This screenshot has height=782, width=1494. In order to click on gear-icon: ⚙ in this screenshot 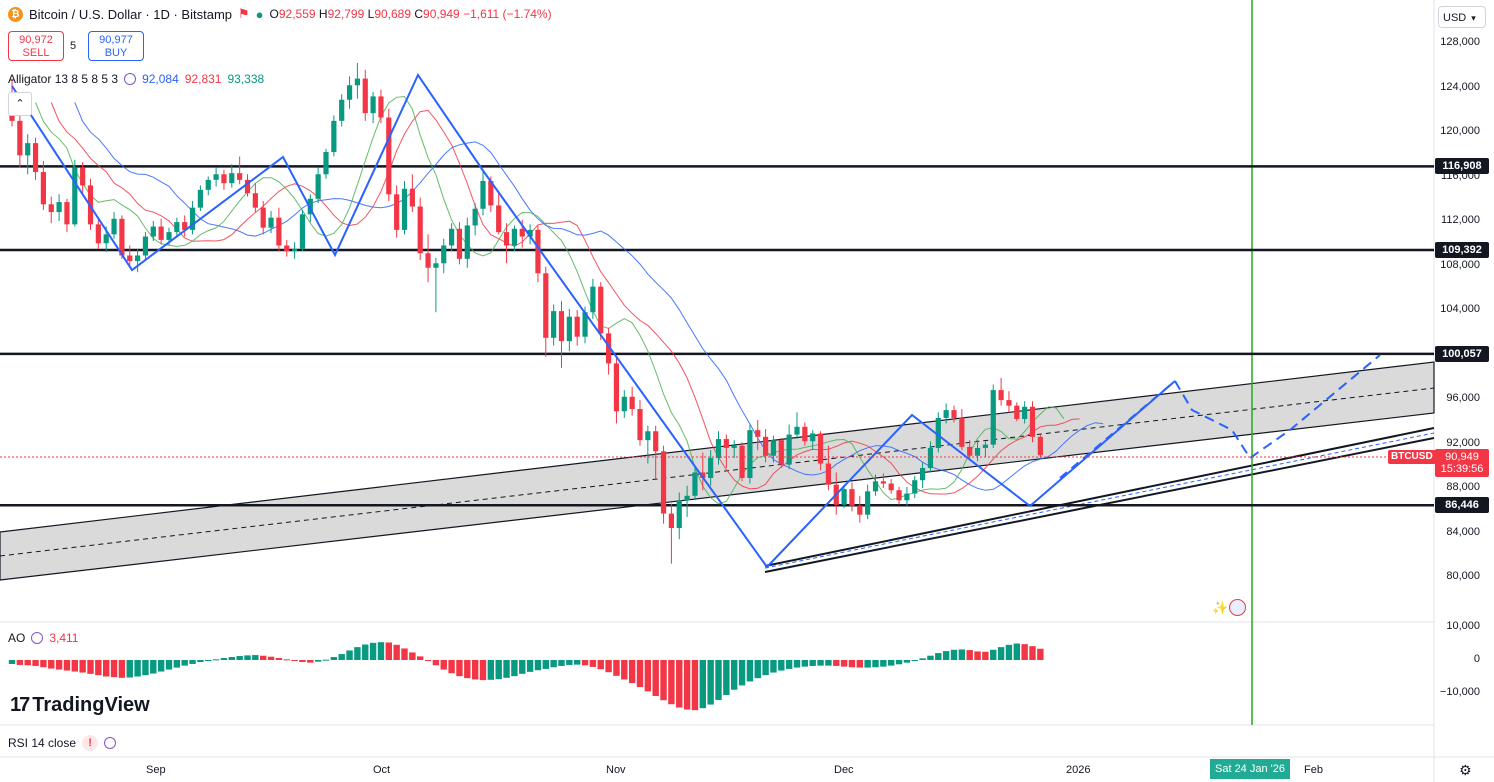, I will do `click(1465, 770)`.